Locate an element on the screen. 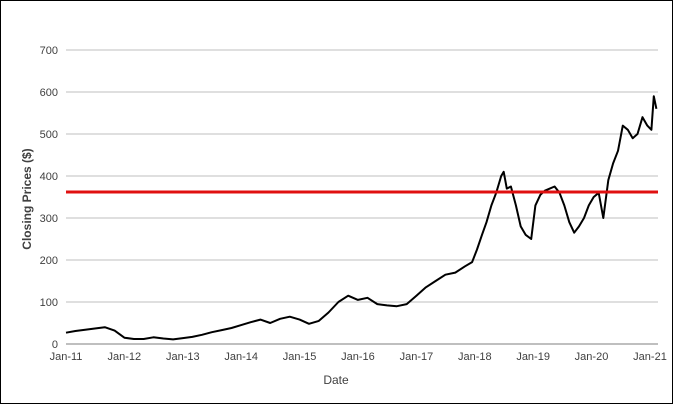 The image size is (673, 404). y-tick-labels: 0 100 200 300 400 500 600 700 is located at coordinates (49, 198).